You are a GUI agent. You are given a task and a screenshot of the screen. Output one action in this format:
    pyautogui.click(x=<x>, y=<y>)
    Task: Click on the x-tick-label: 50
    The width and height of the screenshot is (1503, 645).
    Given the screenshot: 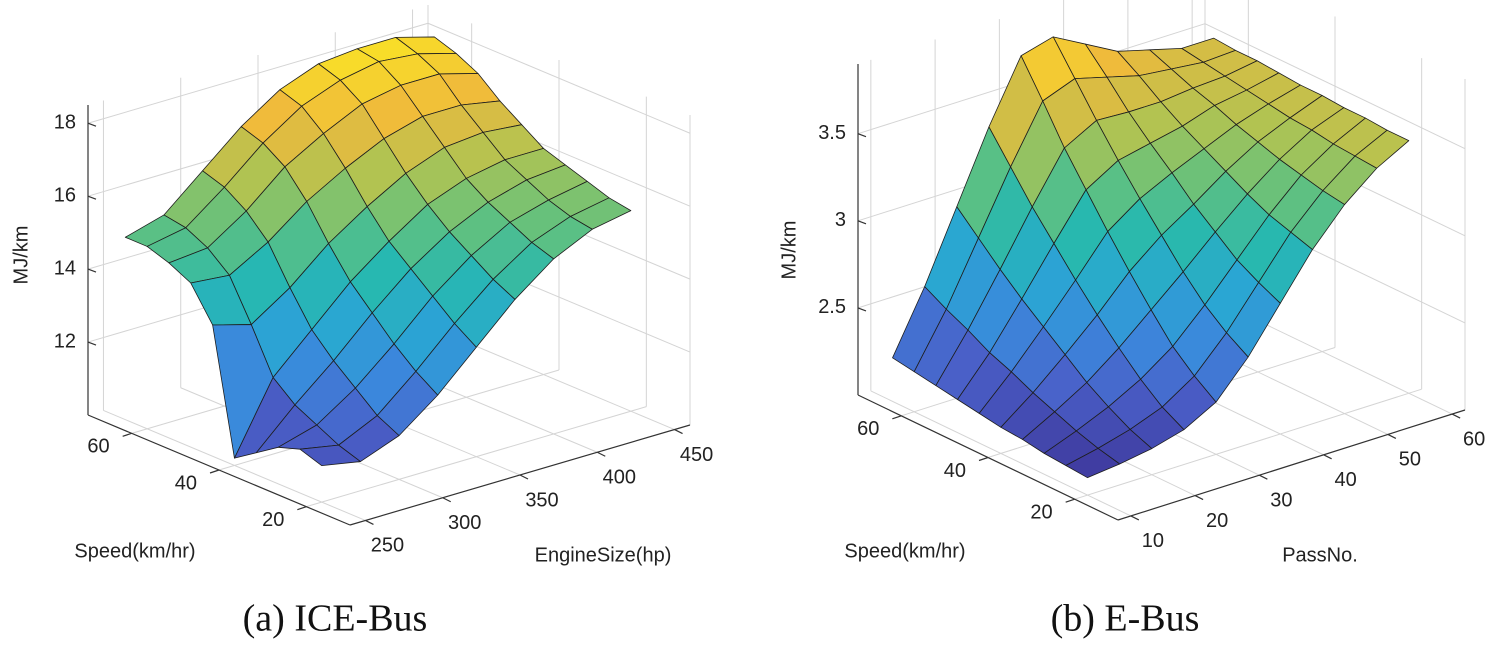 What is the action you would take?
    pyautogui.click(x=1410, y=460)
    